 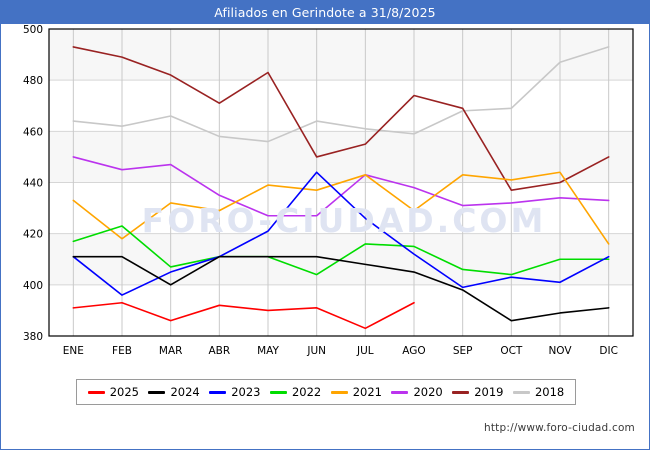 What do you see at coordinates (608, 351) in the screenshot?
I see `svg-text: DIC` at bounding box center [608, 351].